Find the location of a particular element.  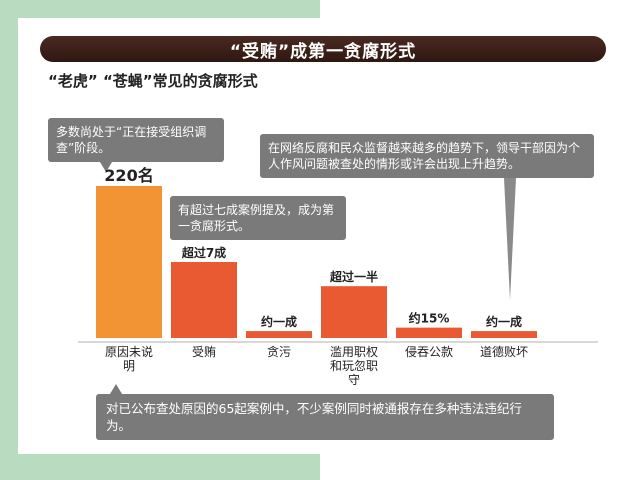

note-bribery-text: 有超过七成案例提及，成为第一贪腐形式。 is located at coordinates (256, 218).